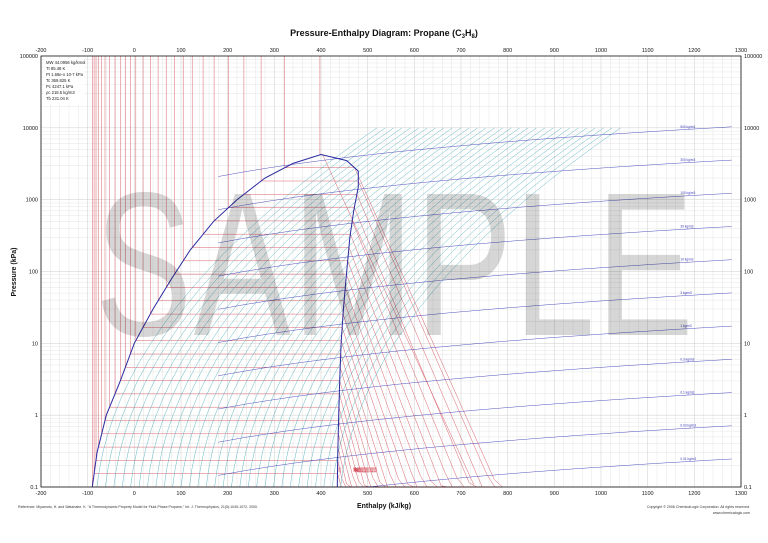  What do you see at coordinates (687, 359) in the screenshot?
I see `isochore-label: 0.3 kg/m3` at bounding box center [687, 359].